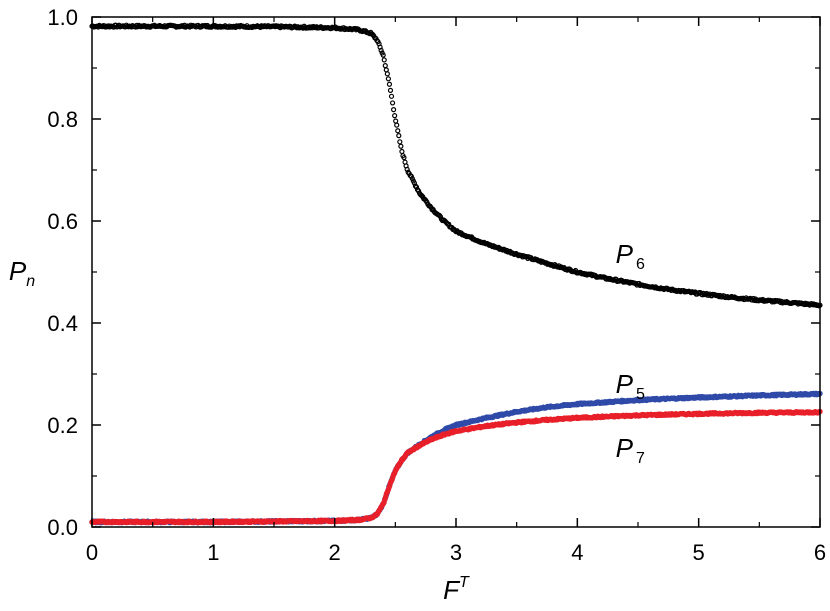  Describe the element at coordinates (456, 552) in the screenshot. I see `x-tick-label: 3` at that location.